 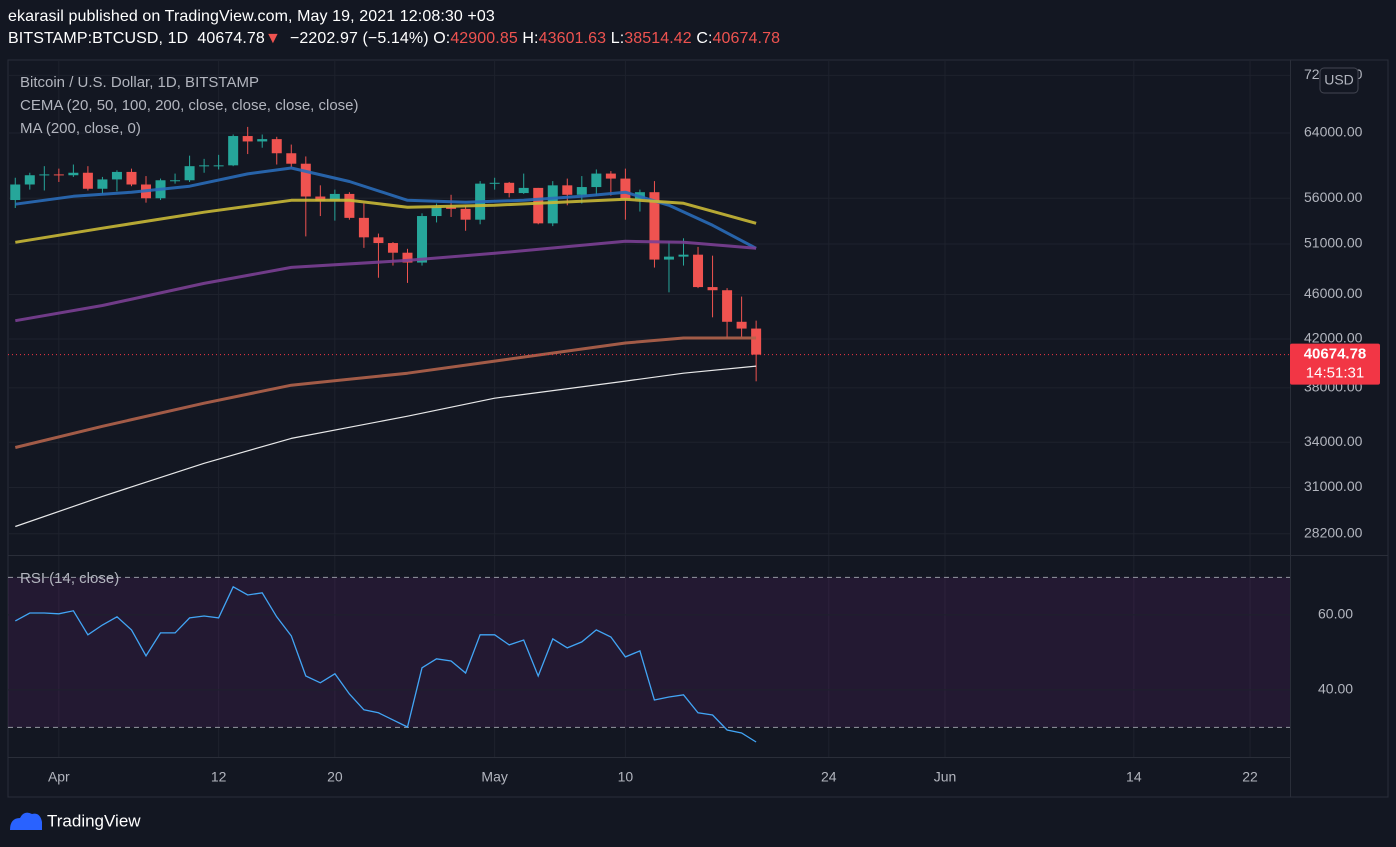 I want to click on rsi-title: RSI (14, close), so click(x=69, y=578).